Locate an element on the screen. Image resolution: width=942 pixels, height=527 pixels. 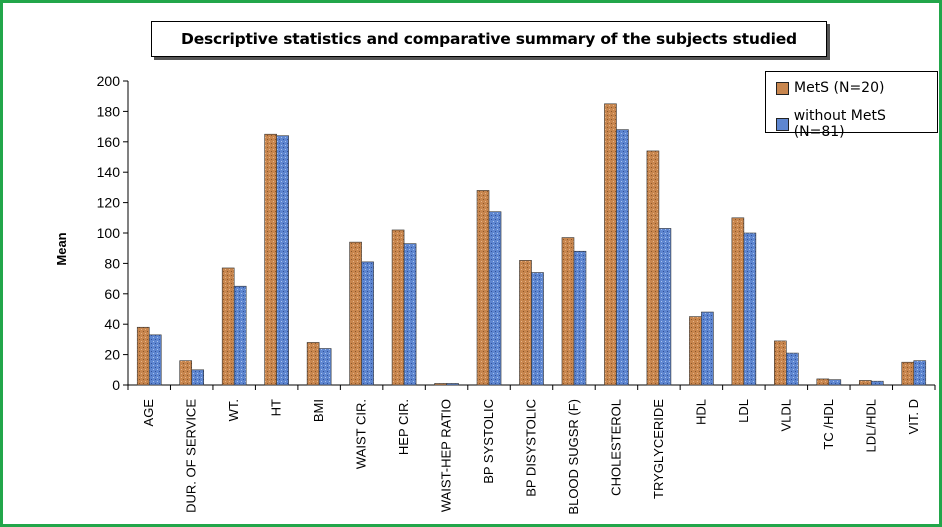
x-category-label: HEP CIR. is located at coordinates (403, 427).